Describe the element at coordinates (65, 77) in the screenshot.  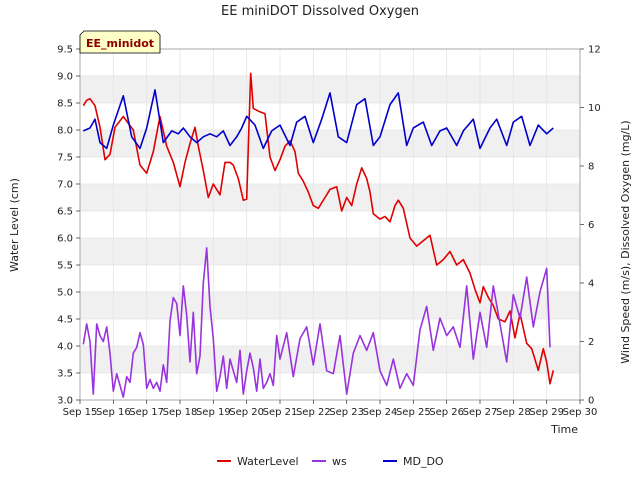
I see `y-left-tick-label: 9.0` at that location.